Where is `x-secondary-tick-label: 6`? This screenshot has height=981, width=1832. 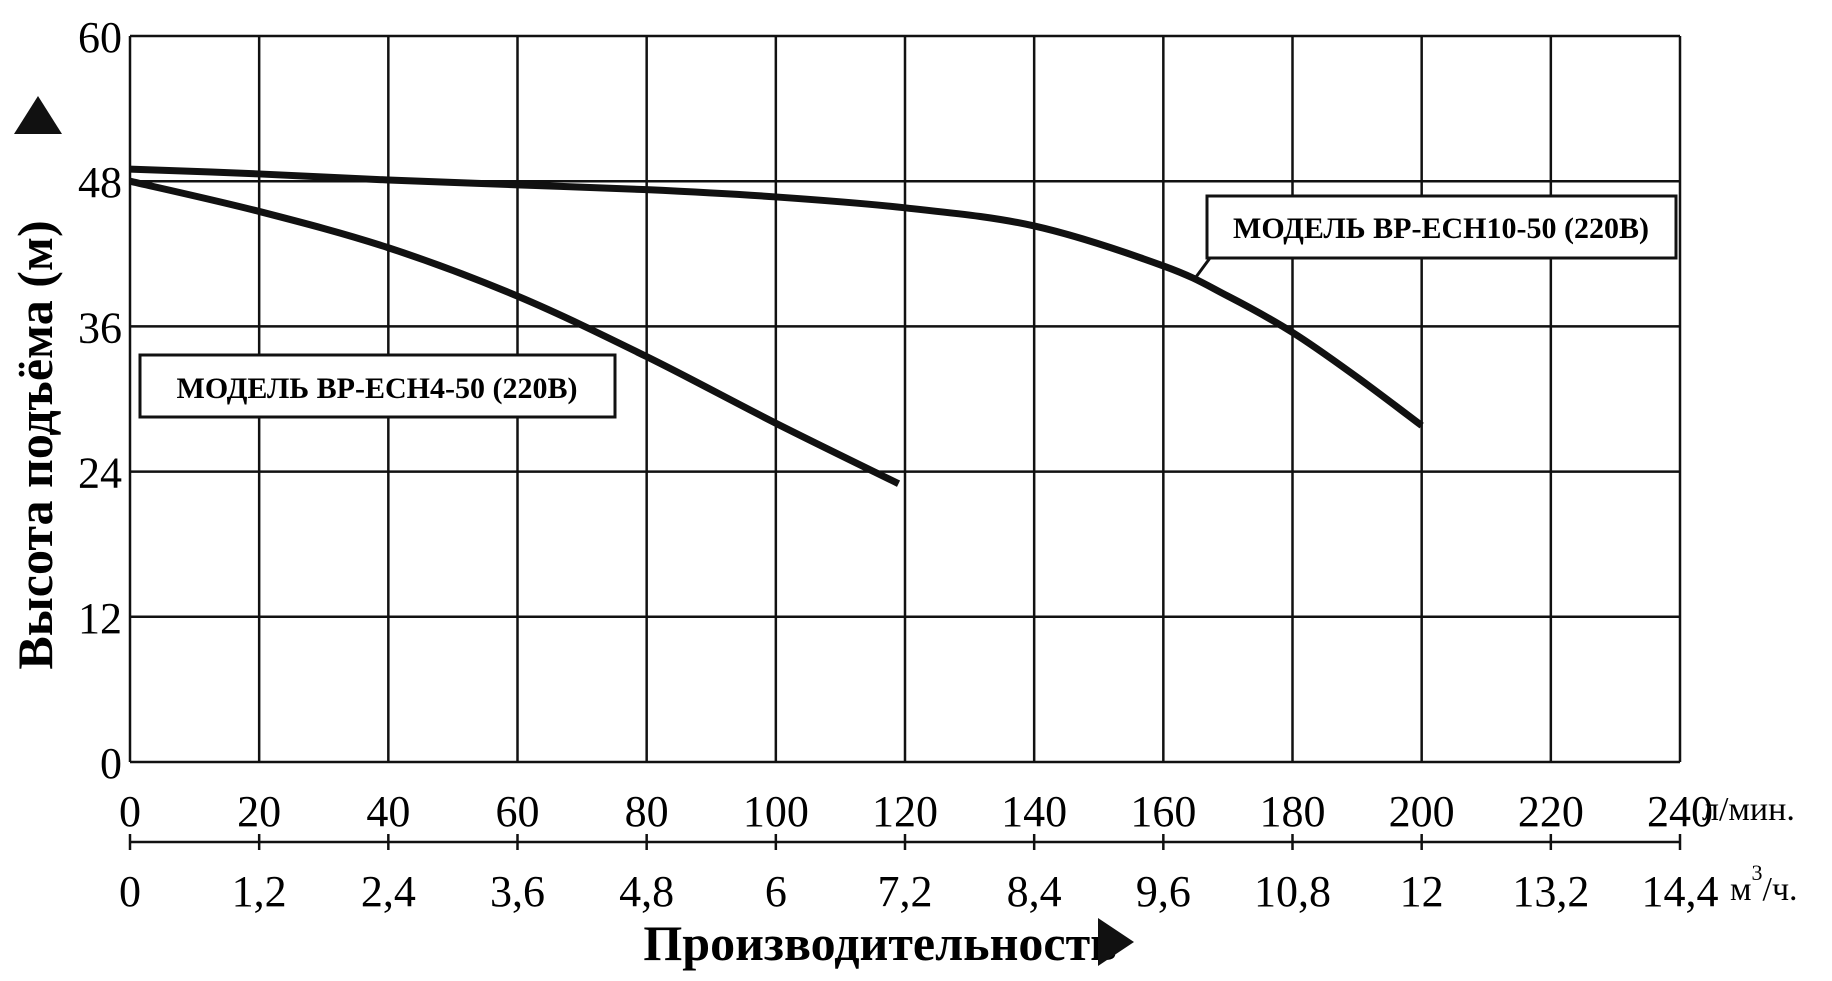
x-secondary-tick-label: 6 is located at coordinates (776, 891).